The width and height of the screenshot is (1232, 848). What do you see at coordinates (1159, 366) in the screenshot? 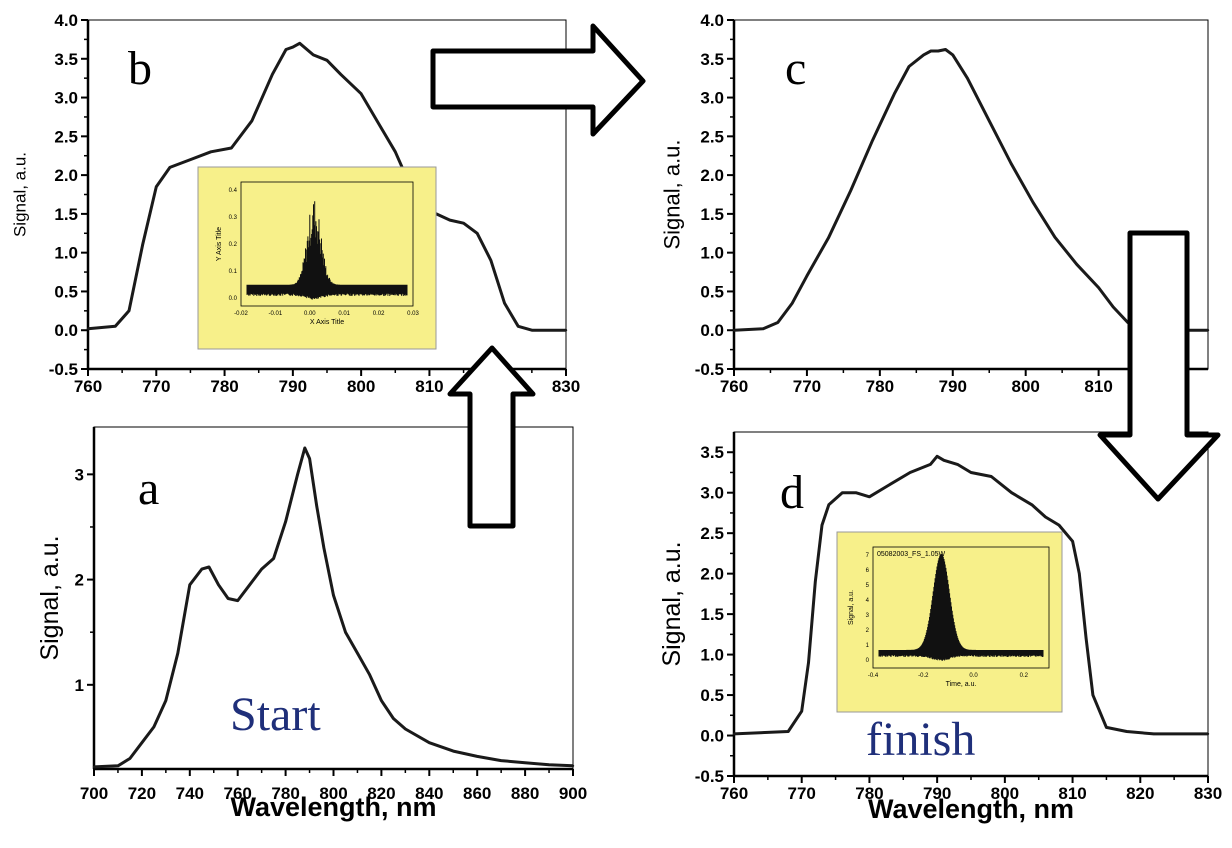
I see `arrow-down-c-to-d` at bounding box center [1159, 366].